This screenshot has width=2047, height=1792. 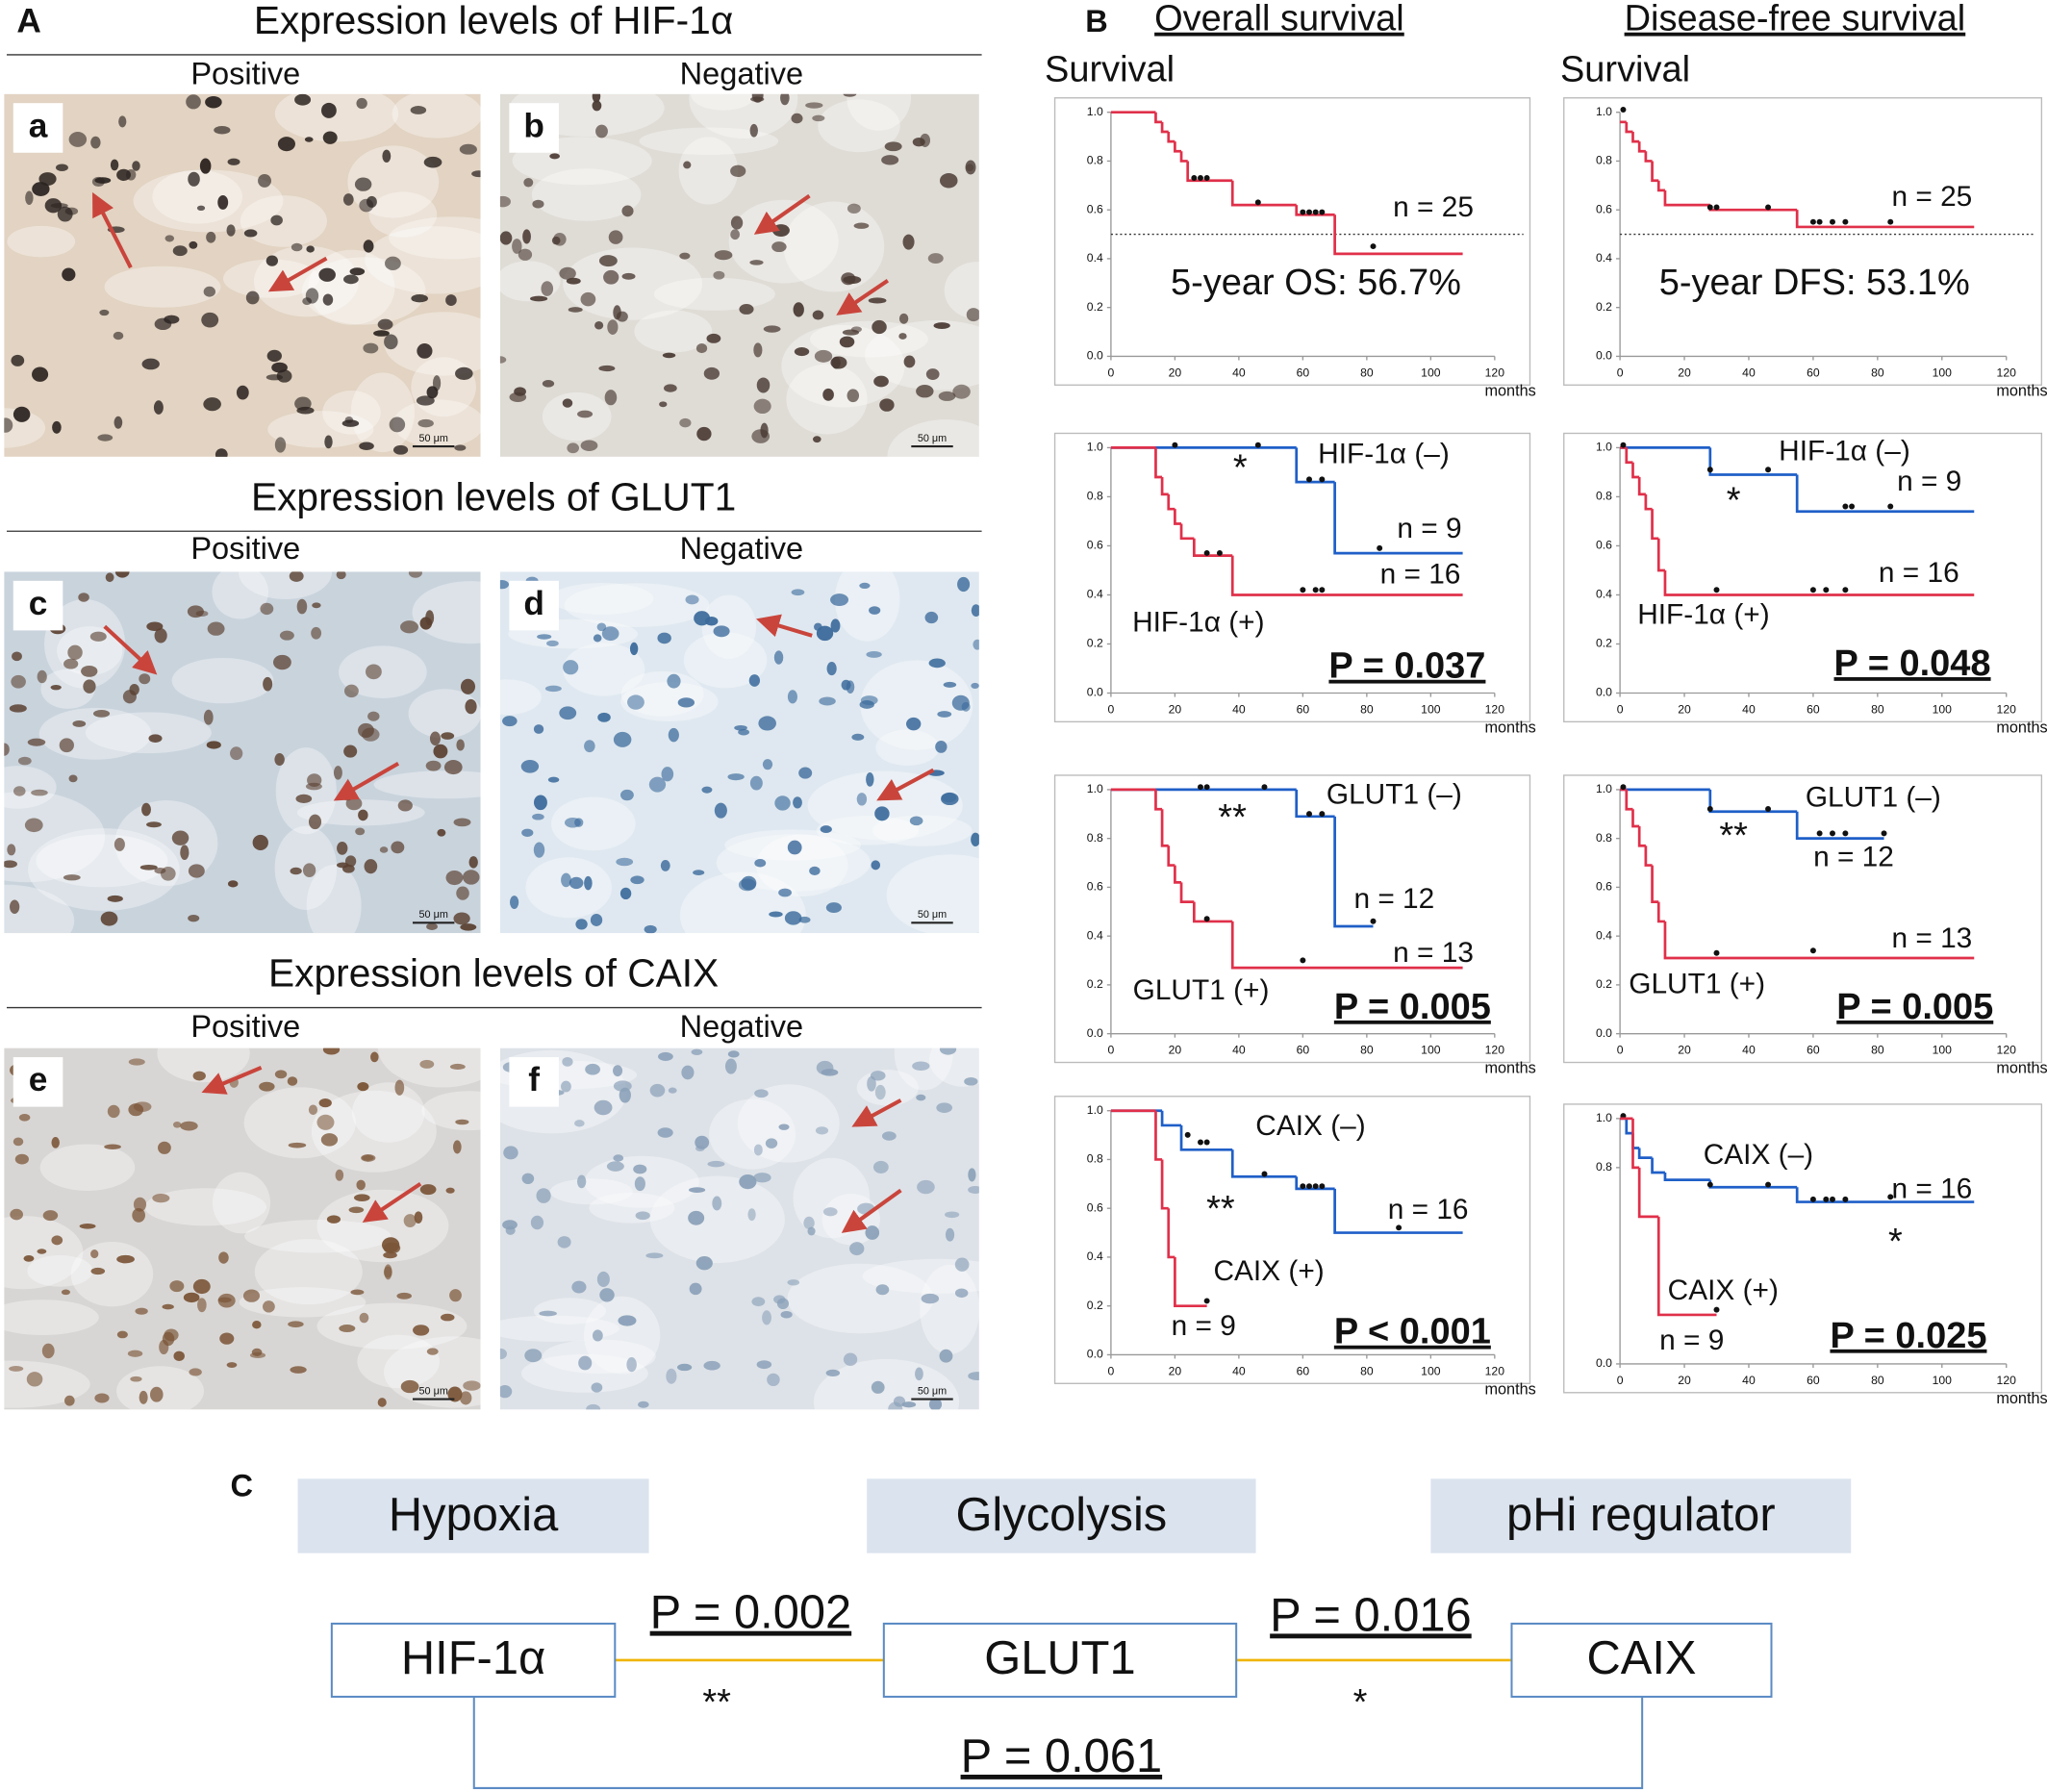 What do you see at coordinates (1095, 307) in the screenshot?
I see `y-tick-label: 0.2` at bounding box center [1095, 307].